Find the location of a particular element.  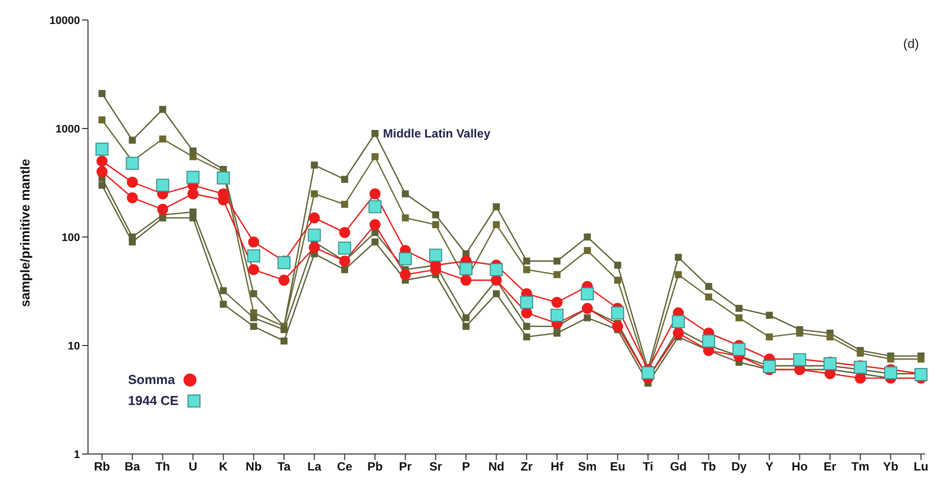

x-tick-label: Ta is located at coordinates (284, 467).